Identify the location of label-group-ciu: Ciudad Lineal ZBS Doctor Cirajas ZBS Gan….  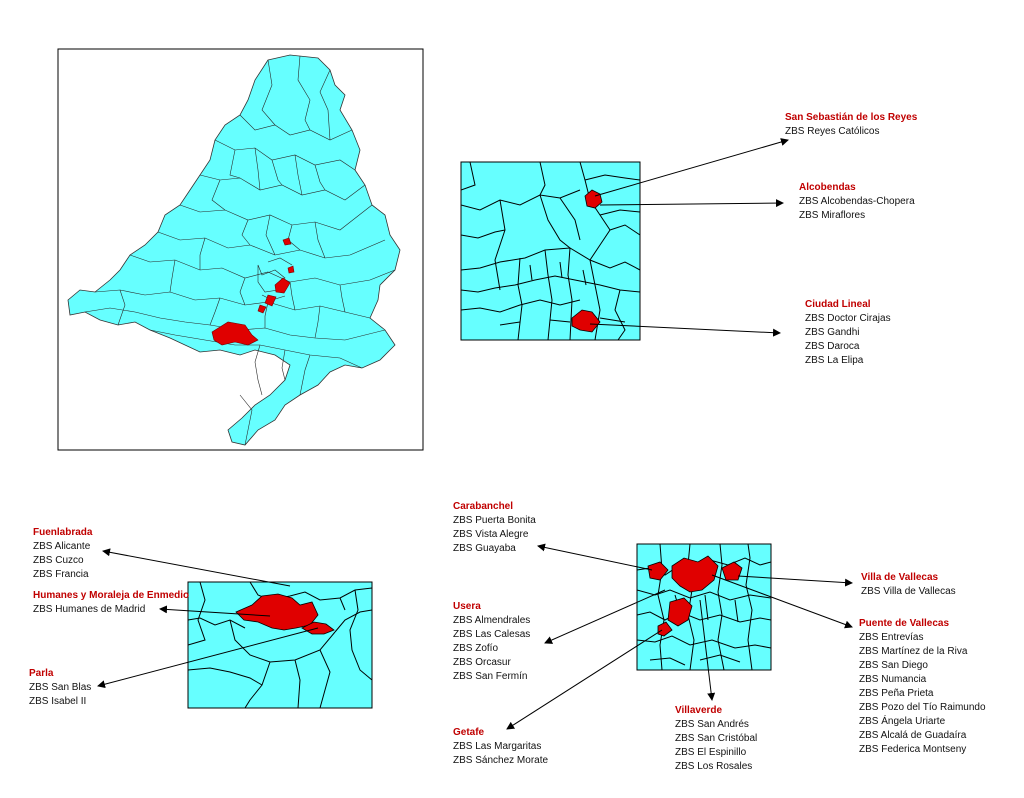
(848, 333).